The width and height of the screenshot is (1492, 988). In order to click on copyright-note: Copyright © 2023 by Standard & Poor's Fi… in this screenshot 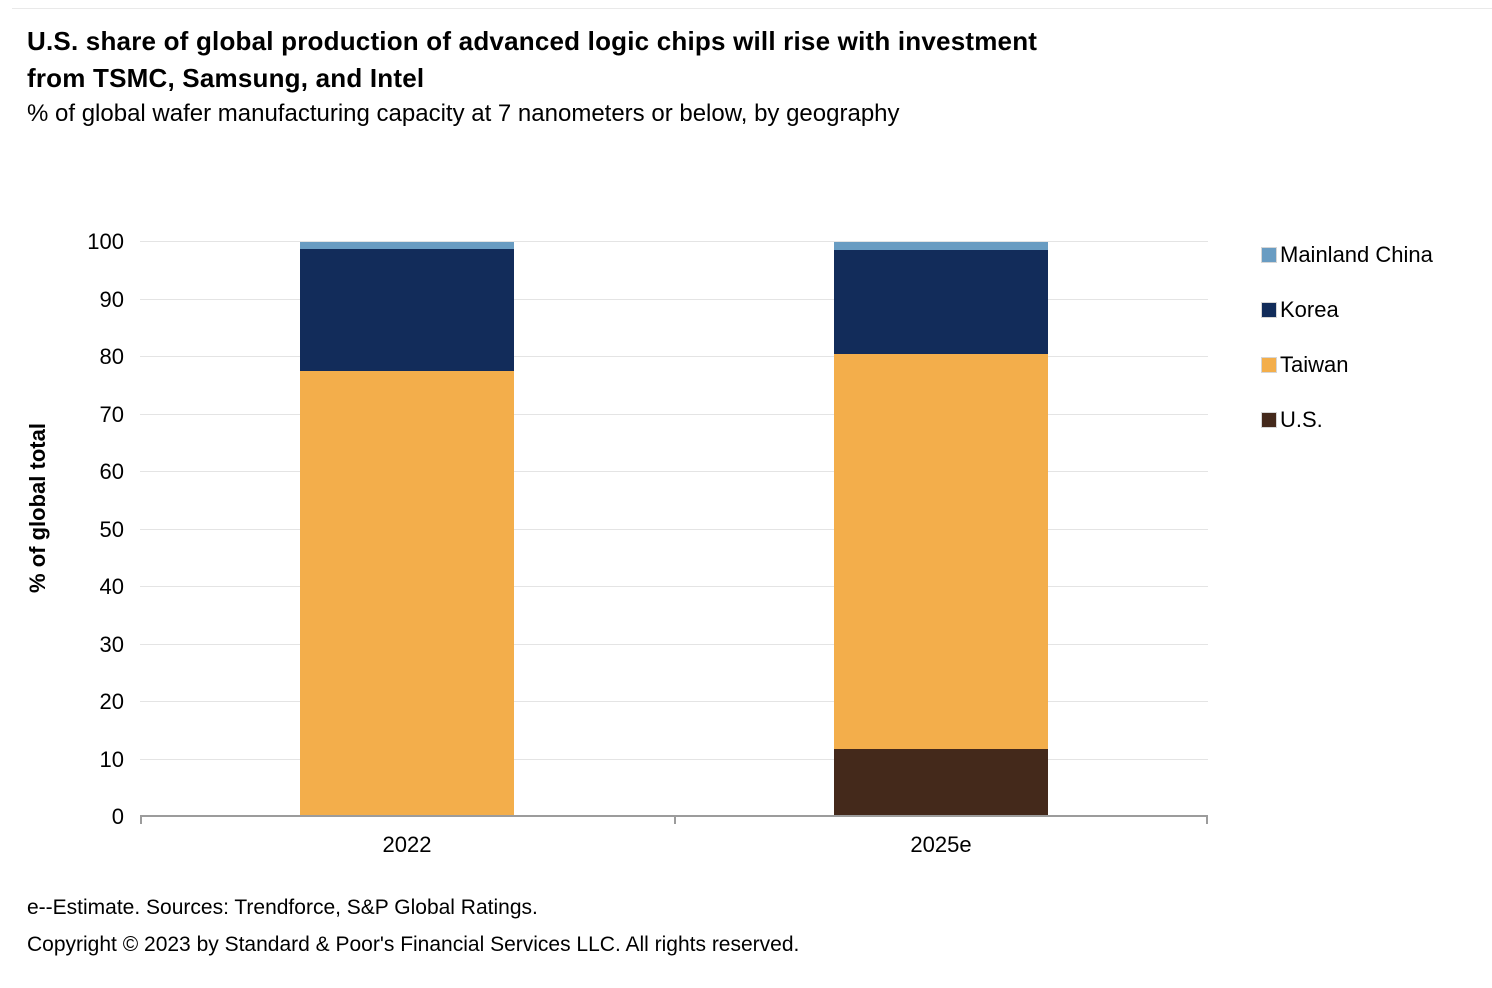, I will do `click(413, 944)`.